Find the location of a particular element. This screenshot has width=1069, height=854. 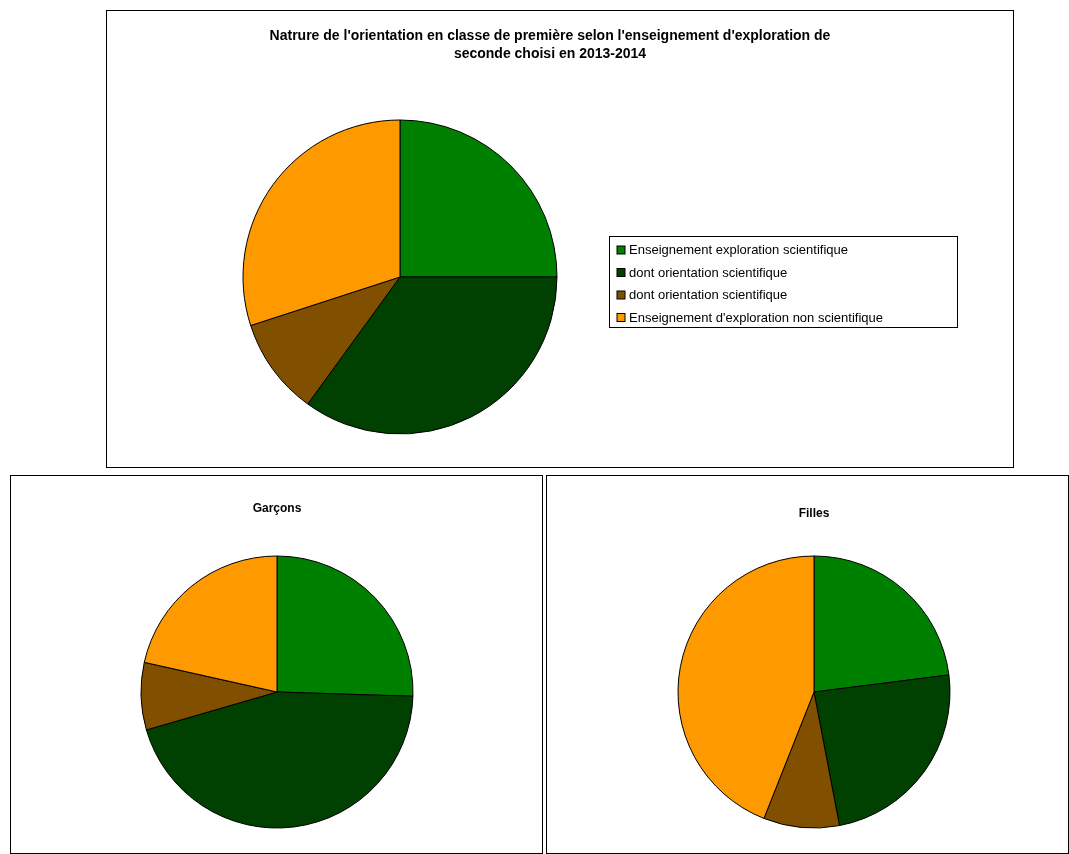

chart-title: Filles is located at coordinates (814, 513).